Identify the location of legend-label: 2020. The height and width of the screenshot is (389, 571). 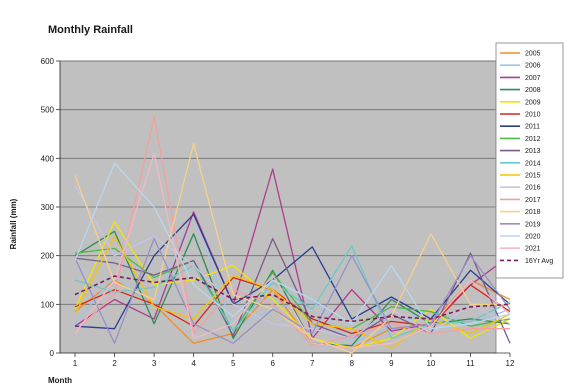
(533, 237).